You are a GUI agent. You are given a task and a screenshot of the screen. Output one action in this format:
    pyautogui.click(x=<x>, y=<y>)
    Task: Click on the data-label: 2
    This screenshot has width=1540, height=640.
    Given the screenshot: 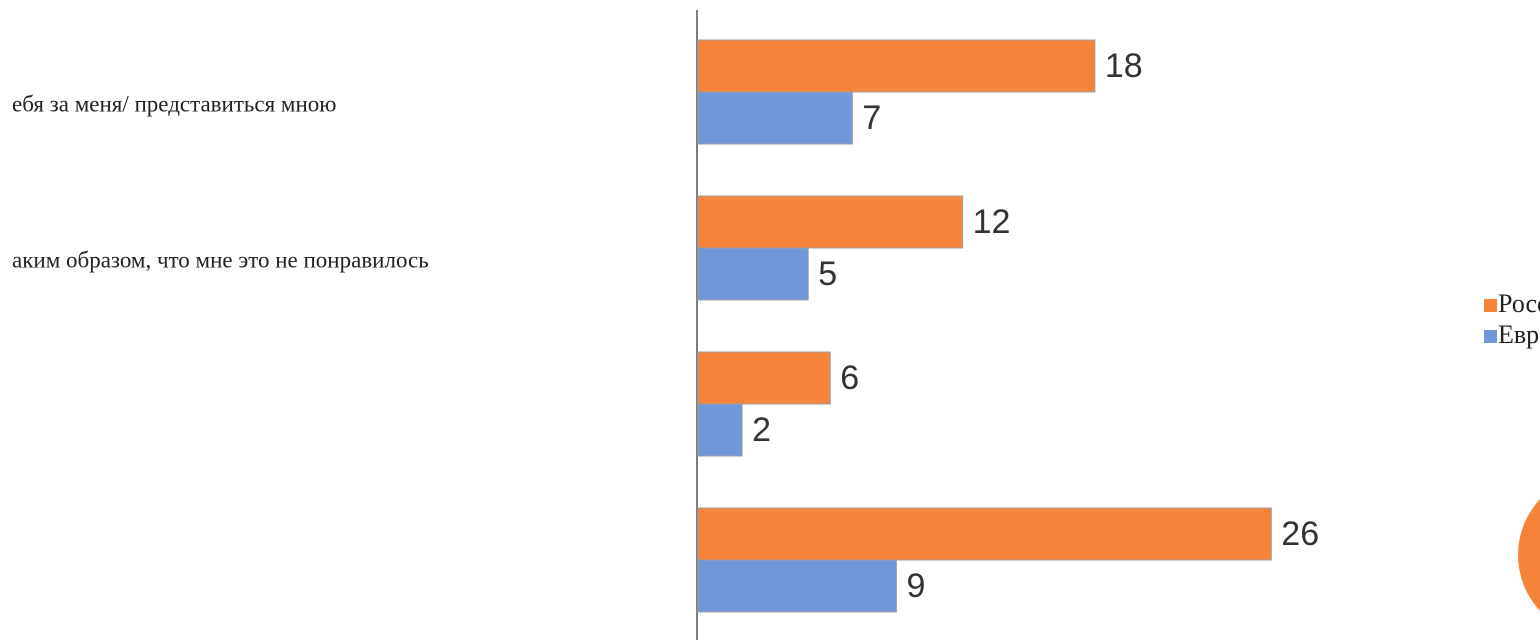 What is the action you would take?
    pyautogui.click(x=761, y=430)
    